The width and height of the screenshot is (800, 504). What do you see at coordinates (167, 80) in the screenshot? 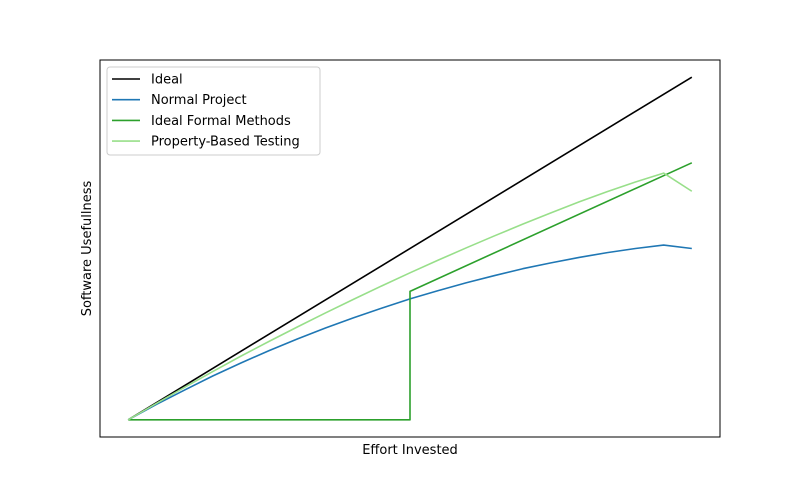
I see `legend-label-ideal: Ideal` at bounding box center [167, 80].